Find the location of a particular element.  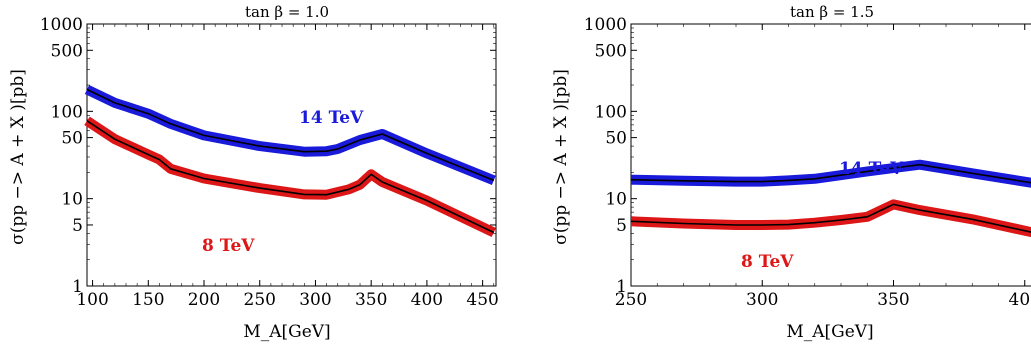

panel-1-ylabel: σ(pp −> A + X )[pb] is located at coordinates (18, 157).